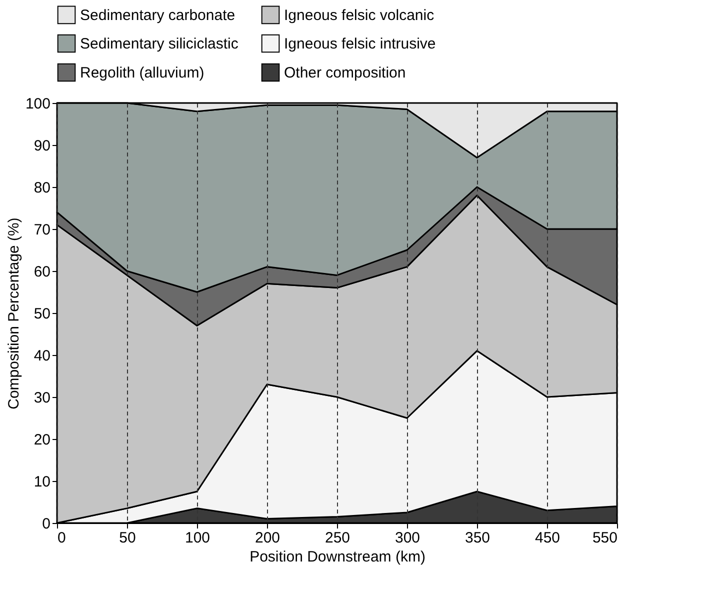 This screenshot has width=704, height=604. I want to click on y-tick-label: 50, so click(42, 314).